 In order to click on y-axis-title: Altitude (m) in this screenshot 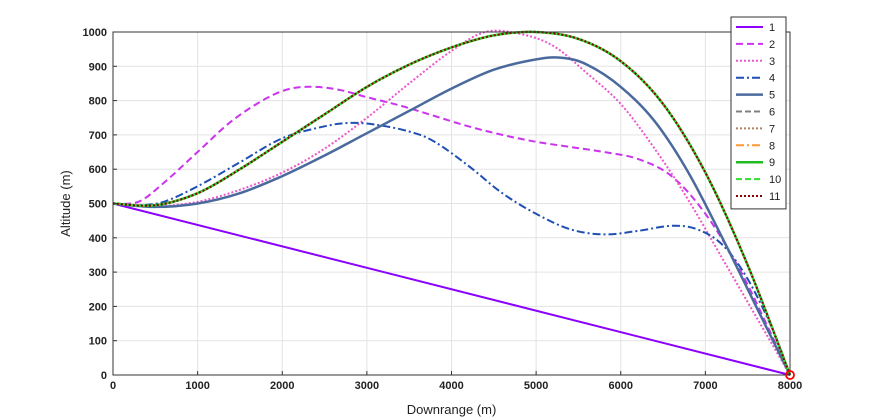, I will do `click(65, 203)`.